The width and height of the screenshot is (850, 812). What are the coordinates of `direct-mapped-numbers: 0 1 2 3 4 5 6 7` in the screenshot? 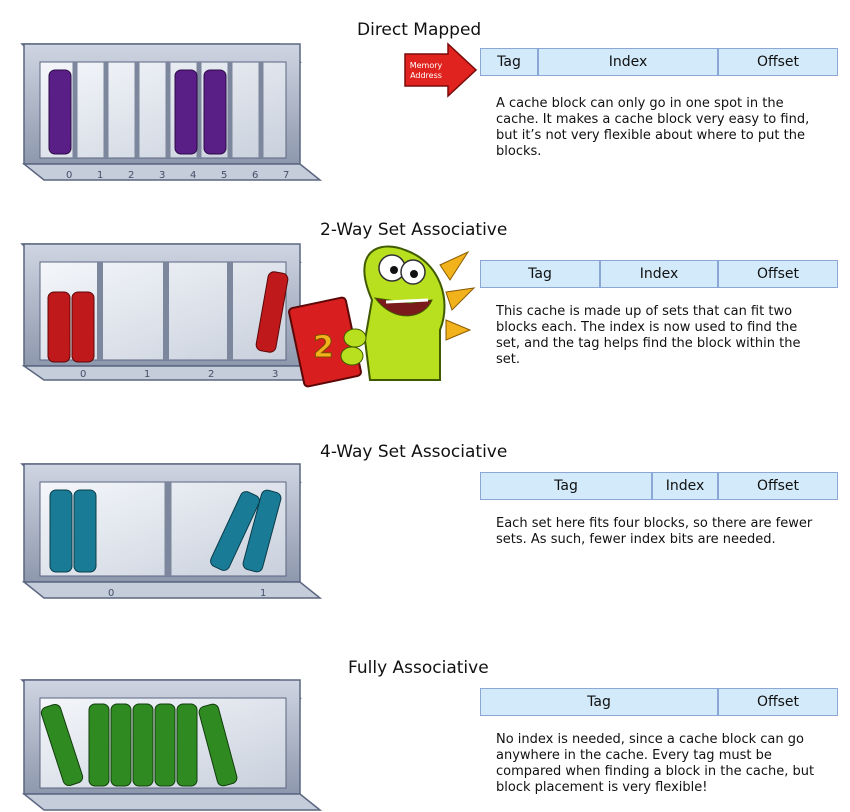 It's located at (177, 175).